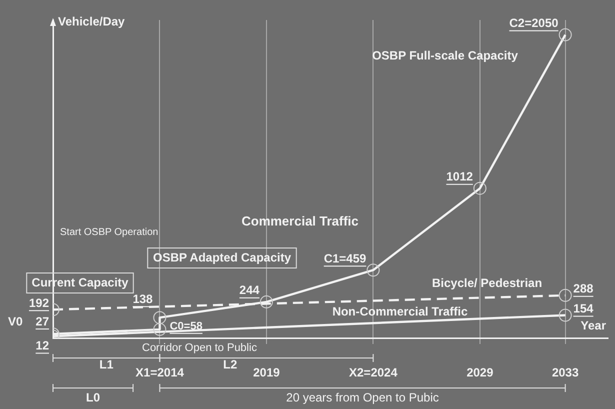  I want to click on data-label: C0=58, so click(186, 326).